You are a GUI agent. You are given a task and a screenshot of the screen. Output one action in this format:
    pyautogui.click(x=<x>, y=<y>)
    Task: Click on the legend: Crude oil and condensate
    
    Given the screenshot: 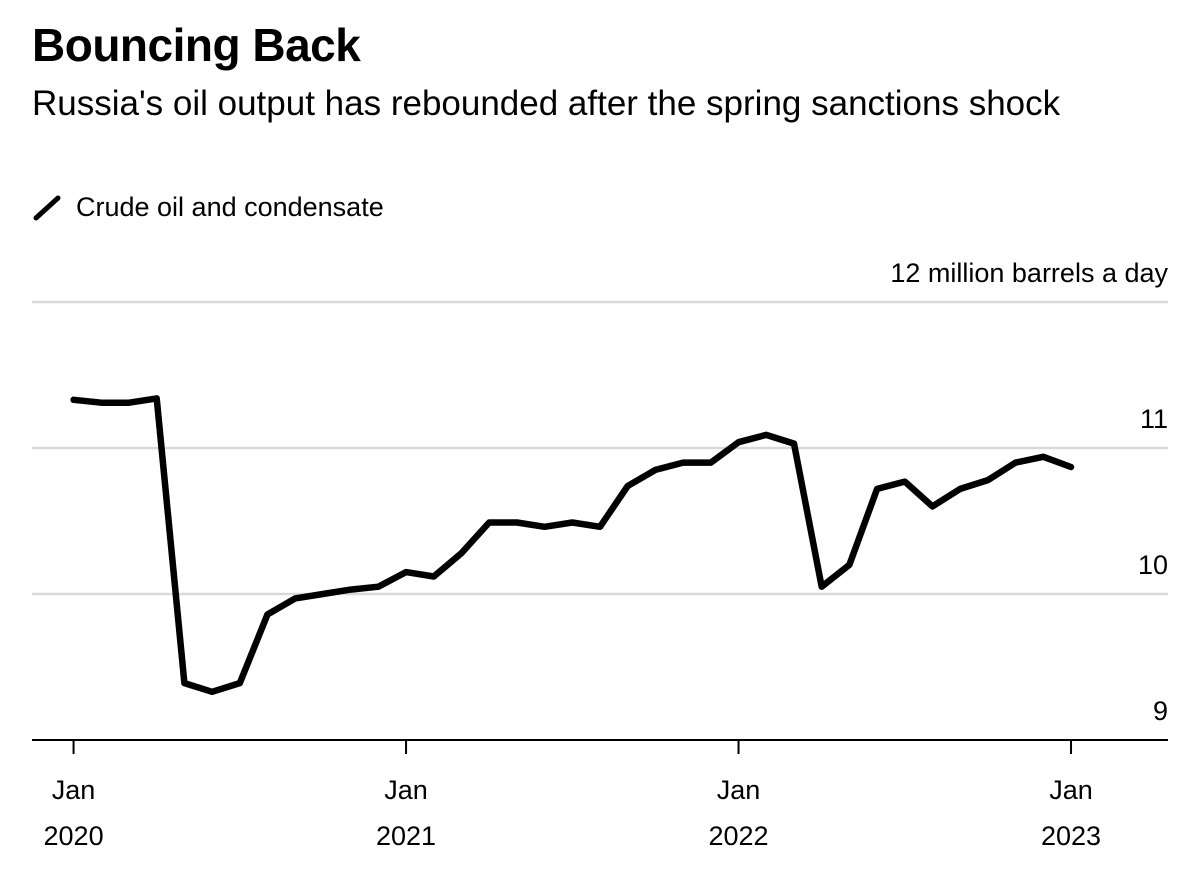 What is the action you would take?
    pyautogui.click(x=208, y=207)
    